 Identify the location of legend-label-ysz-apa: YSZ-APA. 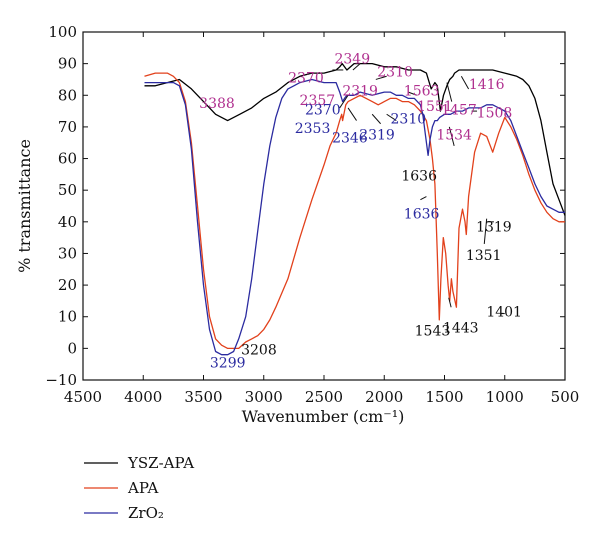
(160, 463).